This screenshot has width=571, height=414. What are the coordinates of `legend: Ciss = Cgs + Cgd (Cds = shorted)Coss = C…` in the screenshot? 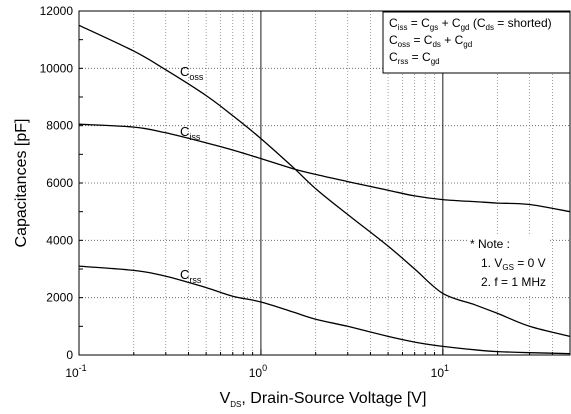 It's located at (476, 42).